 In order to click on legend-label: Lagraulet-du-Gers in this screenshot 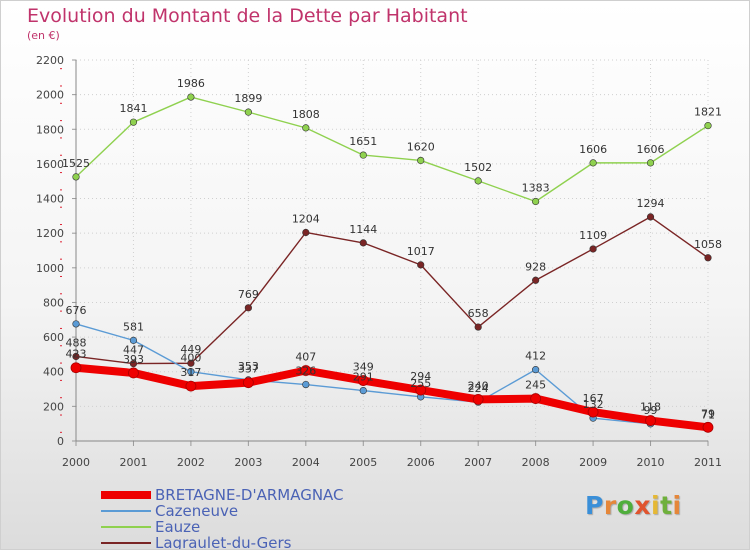, I will do `click(223, 542)`.